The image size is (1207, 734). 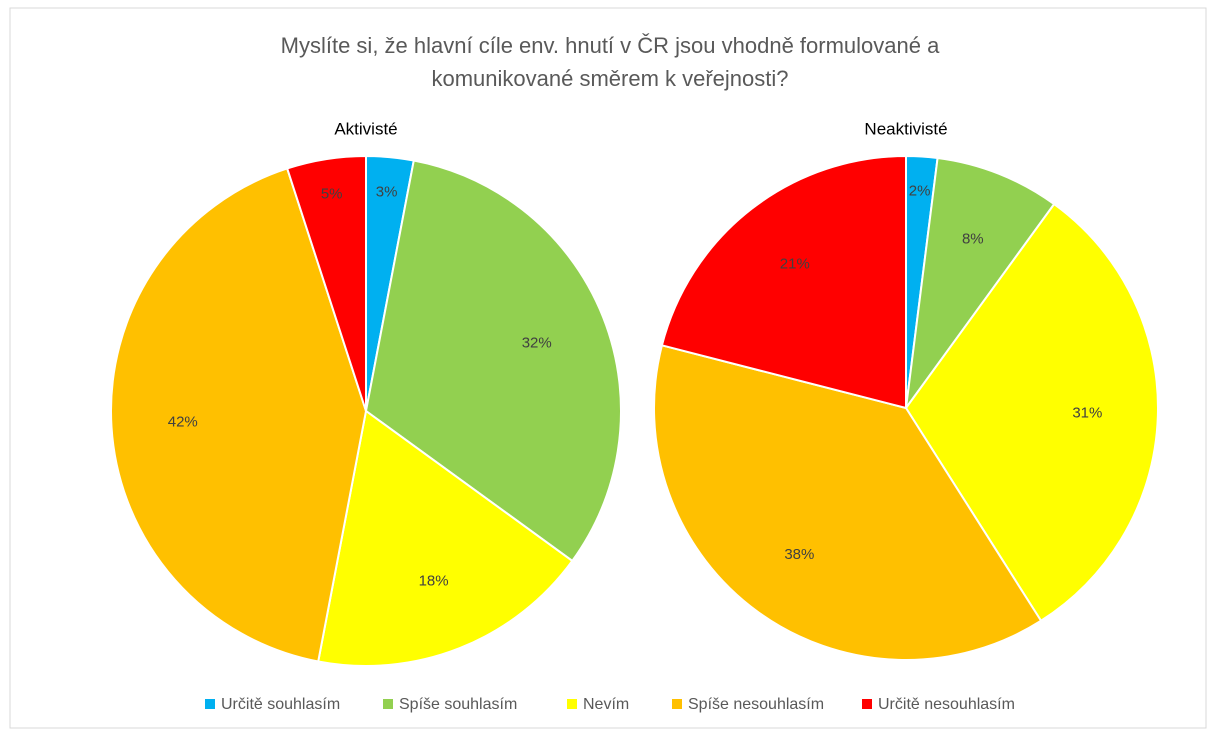 What do you see at coordinates (458, 704) in the screenshot?
I see `legend-label: Spíše souhlasím` at bounding box center [458, 704].